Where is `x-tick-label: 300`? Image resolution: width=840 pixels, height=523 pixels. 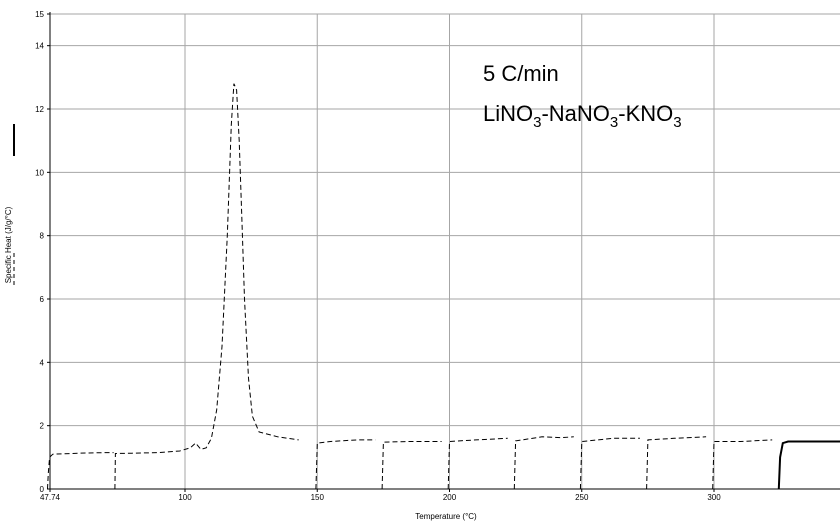
x-tick-label: 300 is located at coordinates (714, 497).